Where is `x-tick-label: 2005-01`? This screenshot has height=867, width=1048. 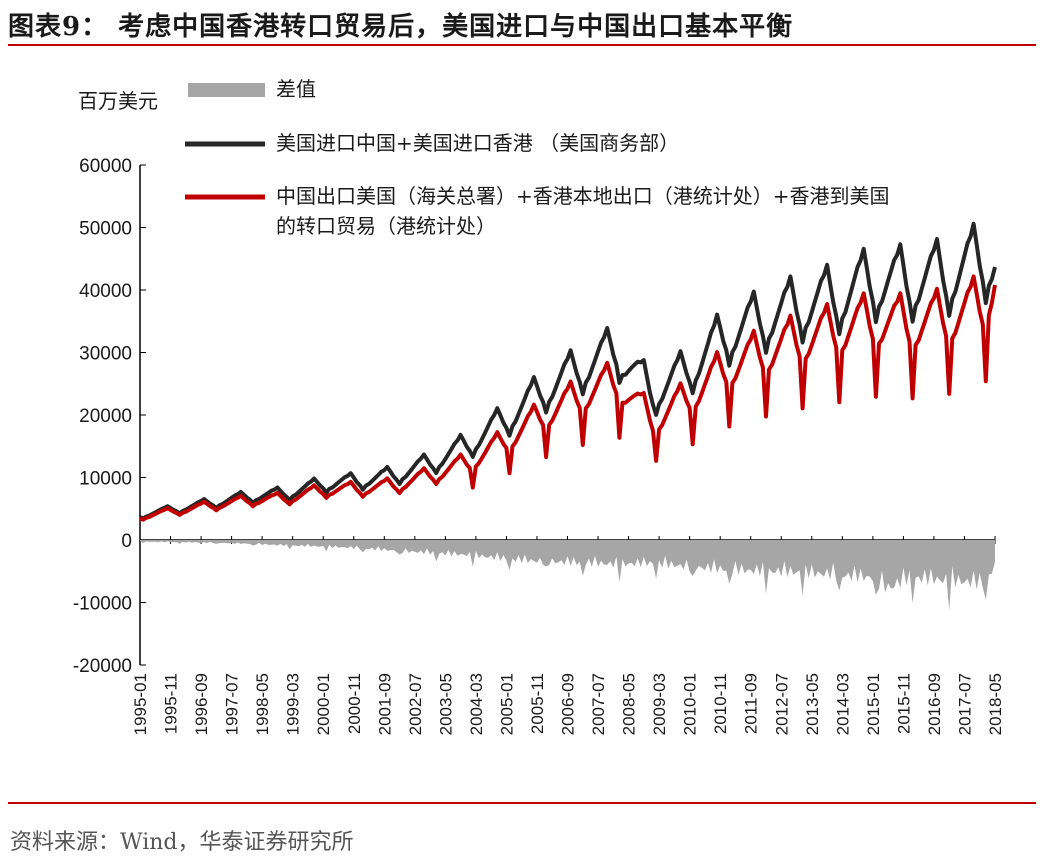
x-tick-label: 2005-01 is located at coordinates (506, 704).